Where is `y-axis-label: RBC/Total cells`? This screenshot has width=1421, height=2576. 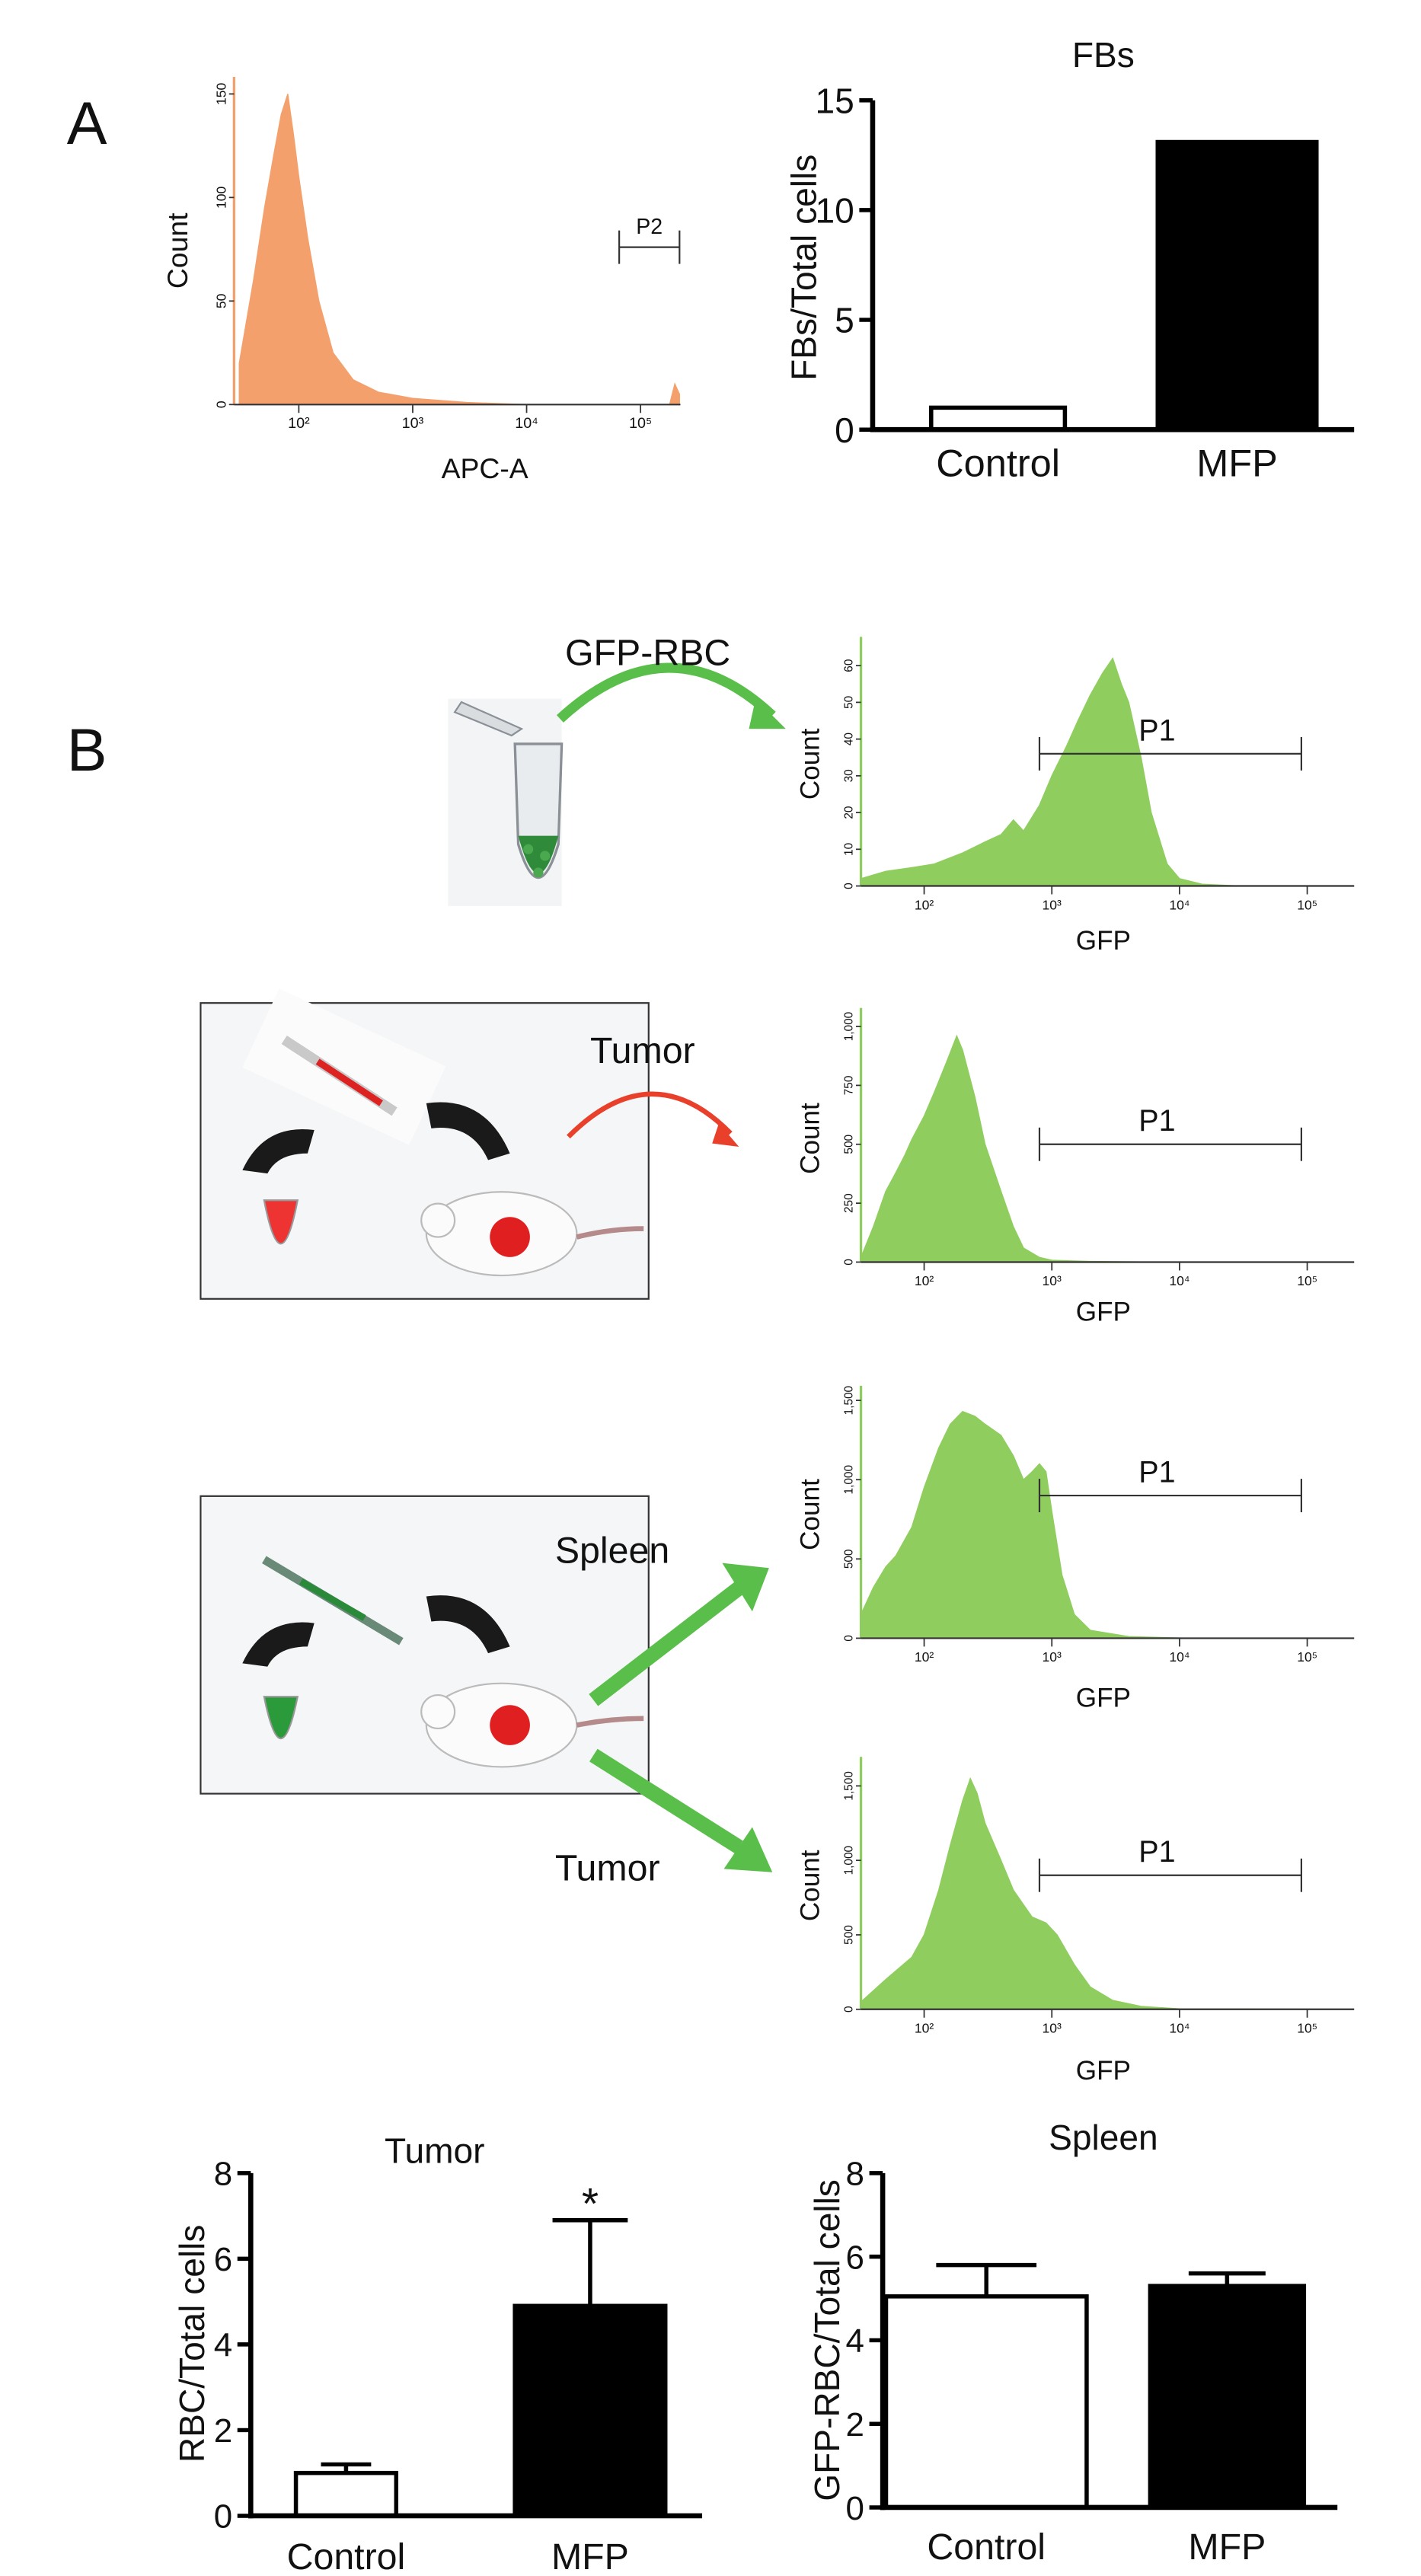
y-axis-label: RBC/Total cells is located at coordinates (192, 2344).